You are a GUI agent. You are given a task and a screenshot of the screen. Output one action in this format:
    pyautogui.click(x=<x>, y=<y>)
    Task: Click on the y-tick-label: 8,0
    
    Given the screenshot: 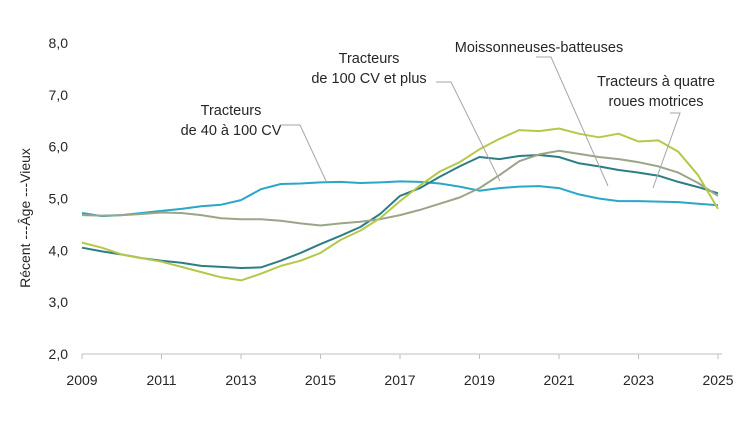 What is the action you would take?
    pyautogui.click(x=59, y=43)
    